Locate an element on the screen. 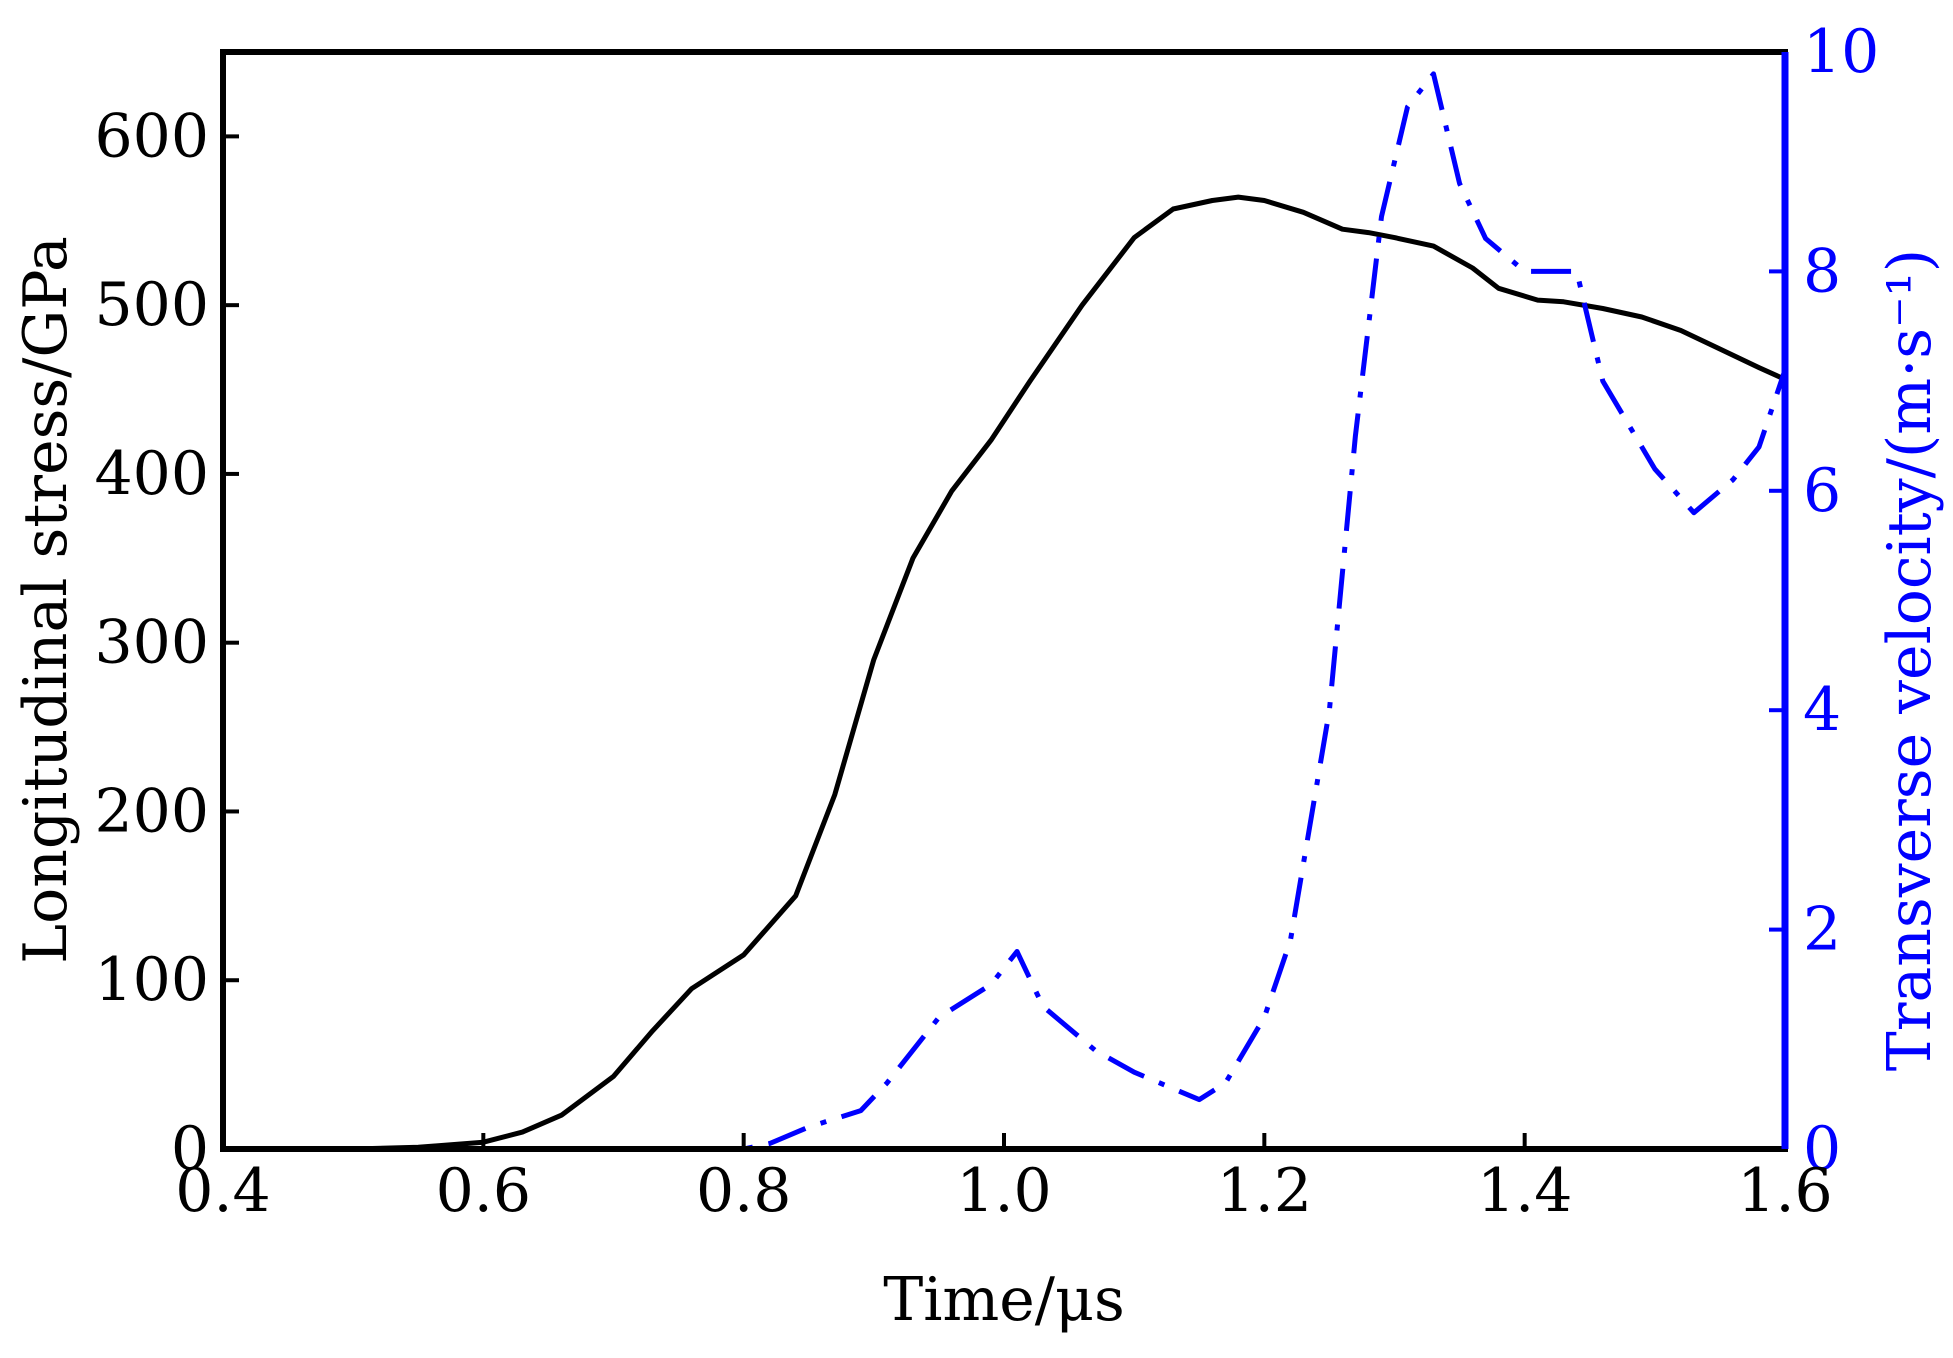 The height and width of the screenshot is (1358, 1953). right-tick-label: 8 is located at coordinates (1822, 271).